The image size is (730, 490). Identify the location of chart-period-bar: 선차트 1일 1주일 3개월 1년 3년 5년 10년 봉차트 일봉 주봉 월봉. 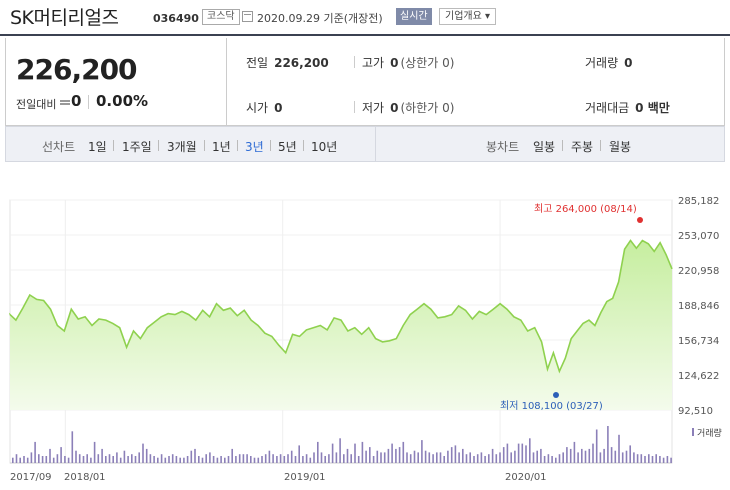
(365, 144).